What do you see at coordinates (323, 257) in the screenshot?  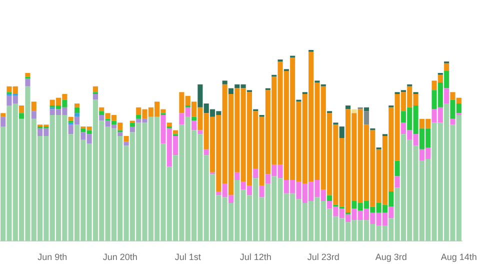 I see `x-tick-label: Jul 23rd` at bounding box center [323, 257].